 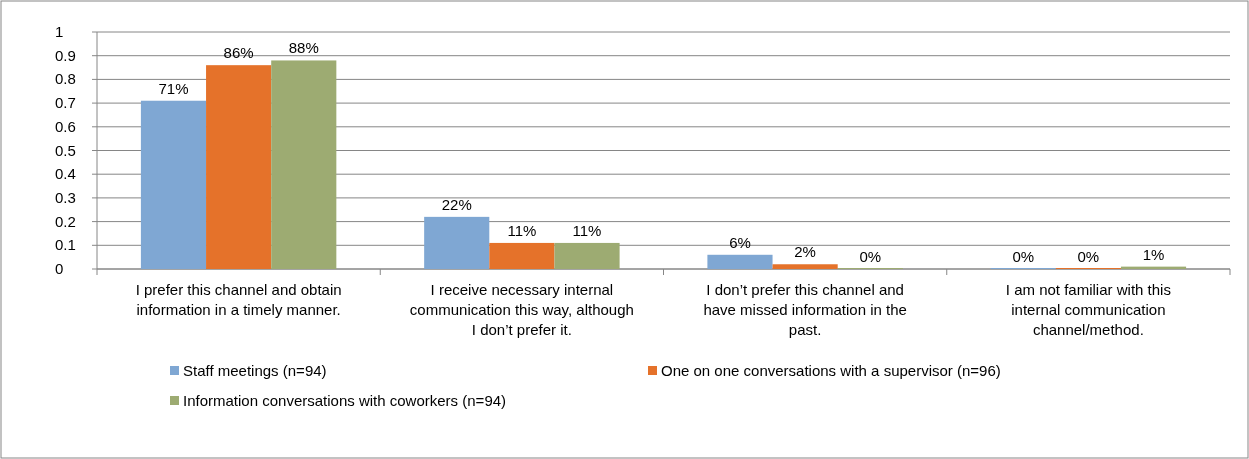 What do you see at coordinates (65, 103) in the screenshot?
I see `y-tick-label: 0.7` at bounding box center [65, 103].